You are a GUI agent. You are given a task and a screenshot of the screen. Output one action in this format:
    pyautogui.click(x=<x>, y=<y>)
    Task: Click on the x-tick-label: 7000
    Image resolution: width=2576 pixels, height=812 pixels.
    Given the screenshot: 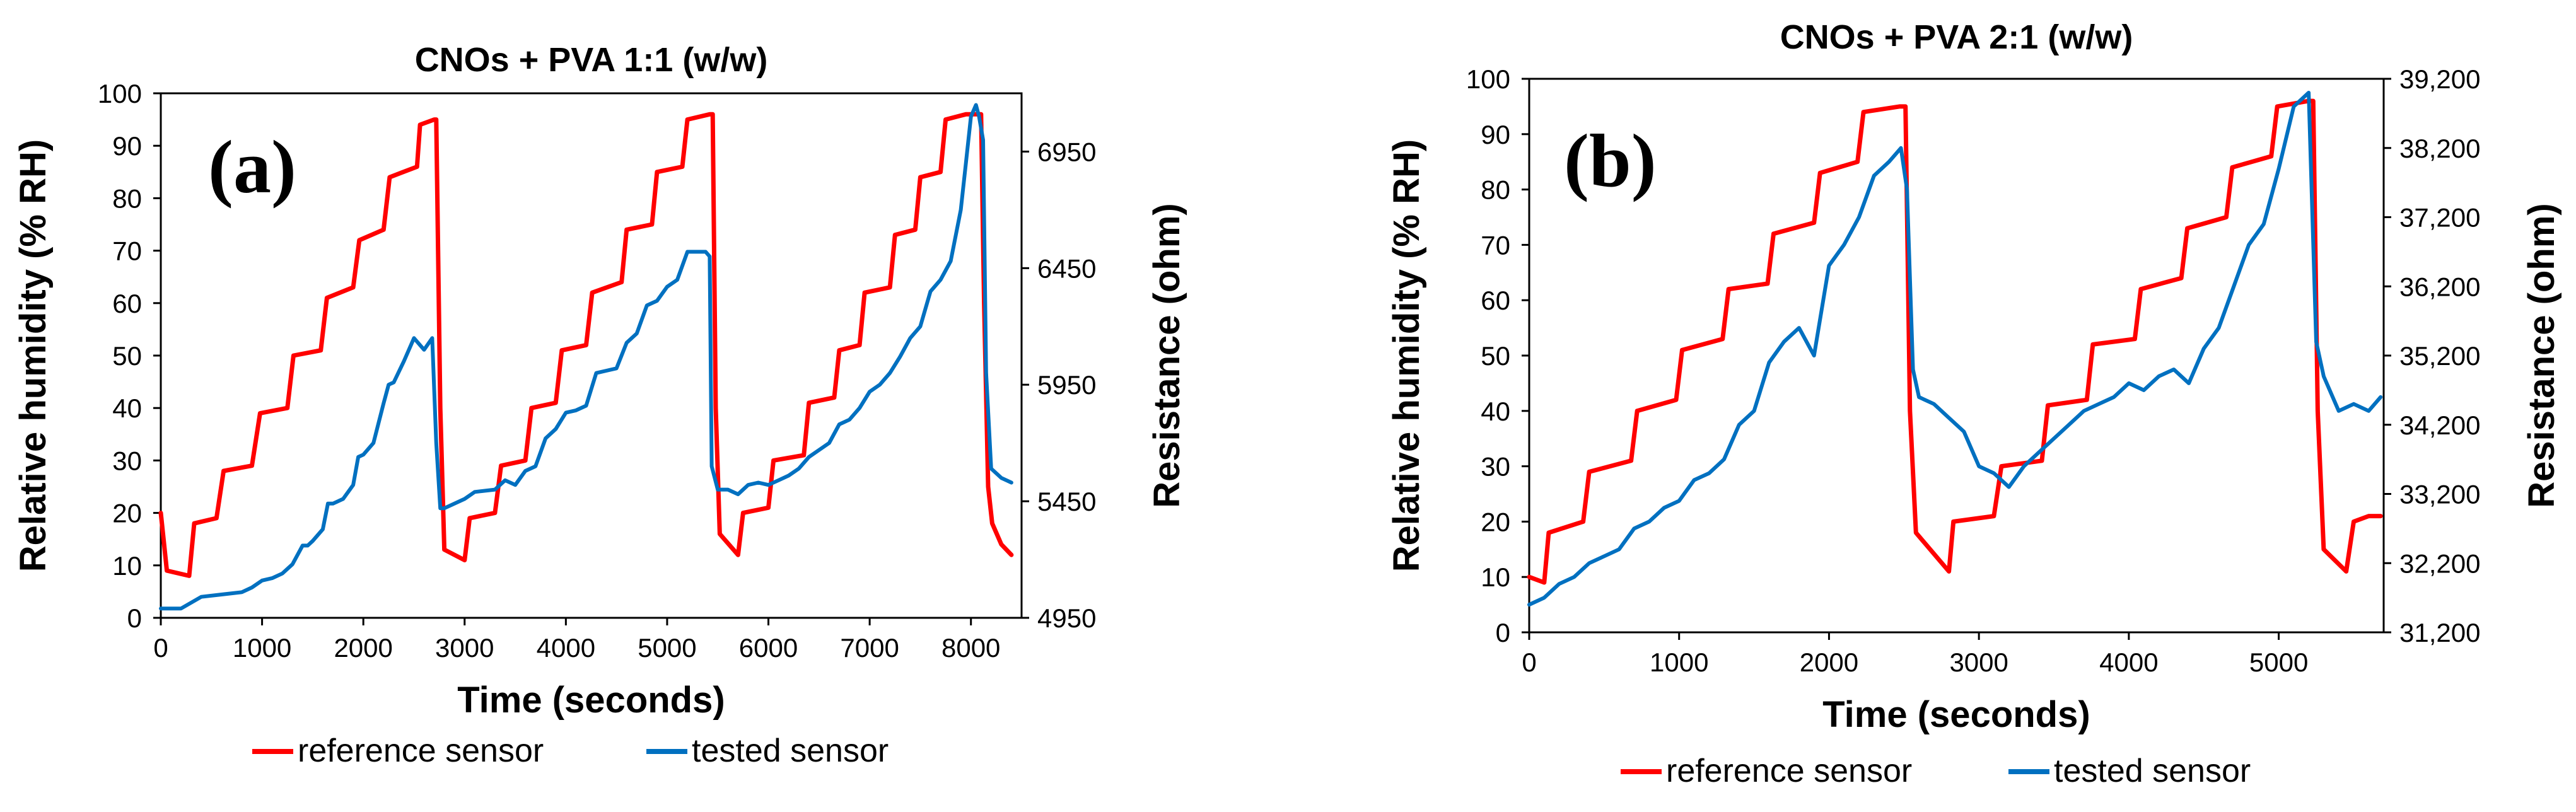 What is the action you would take?
    pyautogui.click(x=869, y=648)
    